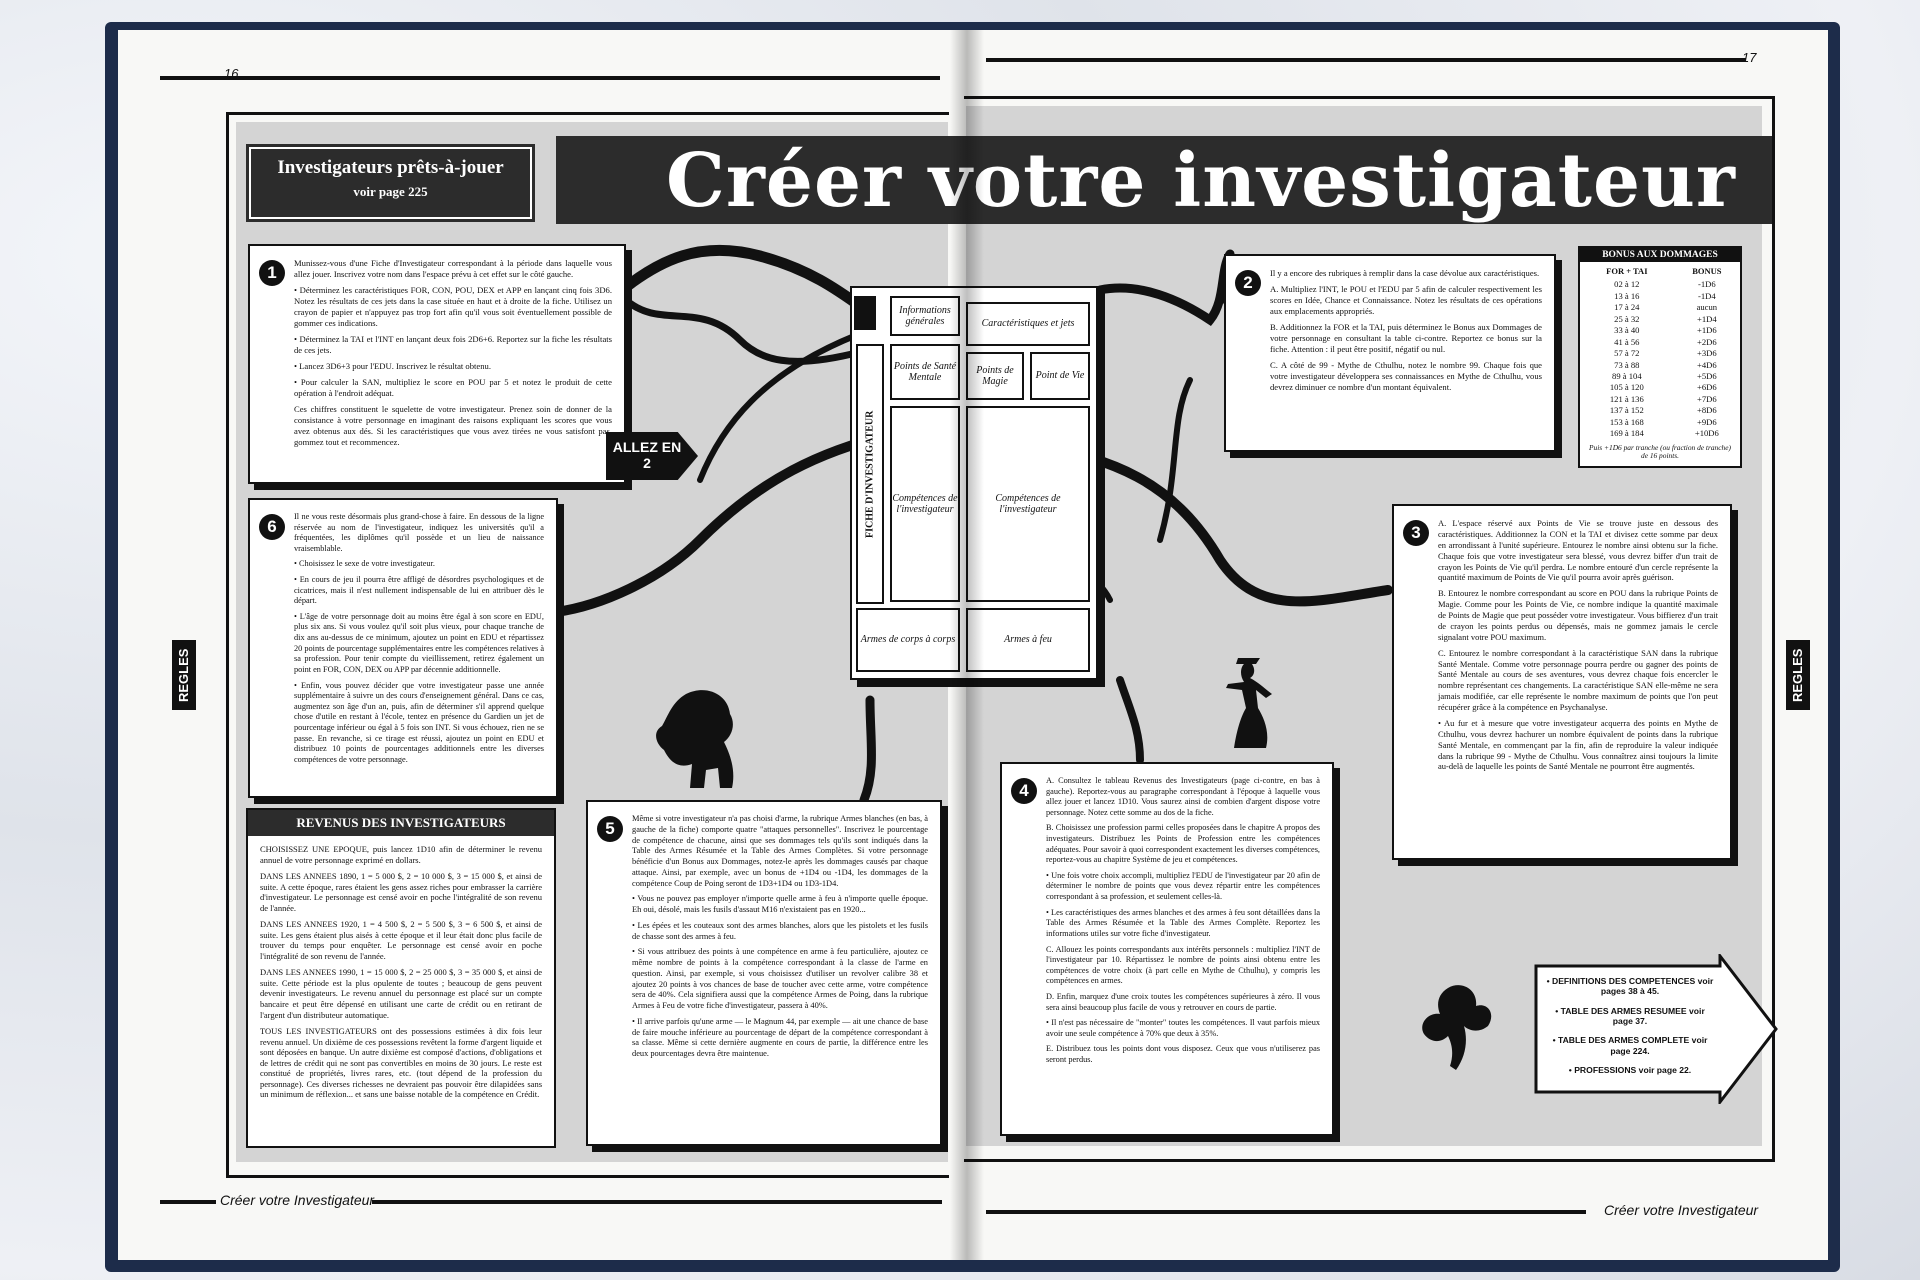 The image size is (1920, 1280). I want to click on bonus-range-cell: 153 à 168, so click(1626, 421).